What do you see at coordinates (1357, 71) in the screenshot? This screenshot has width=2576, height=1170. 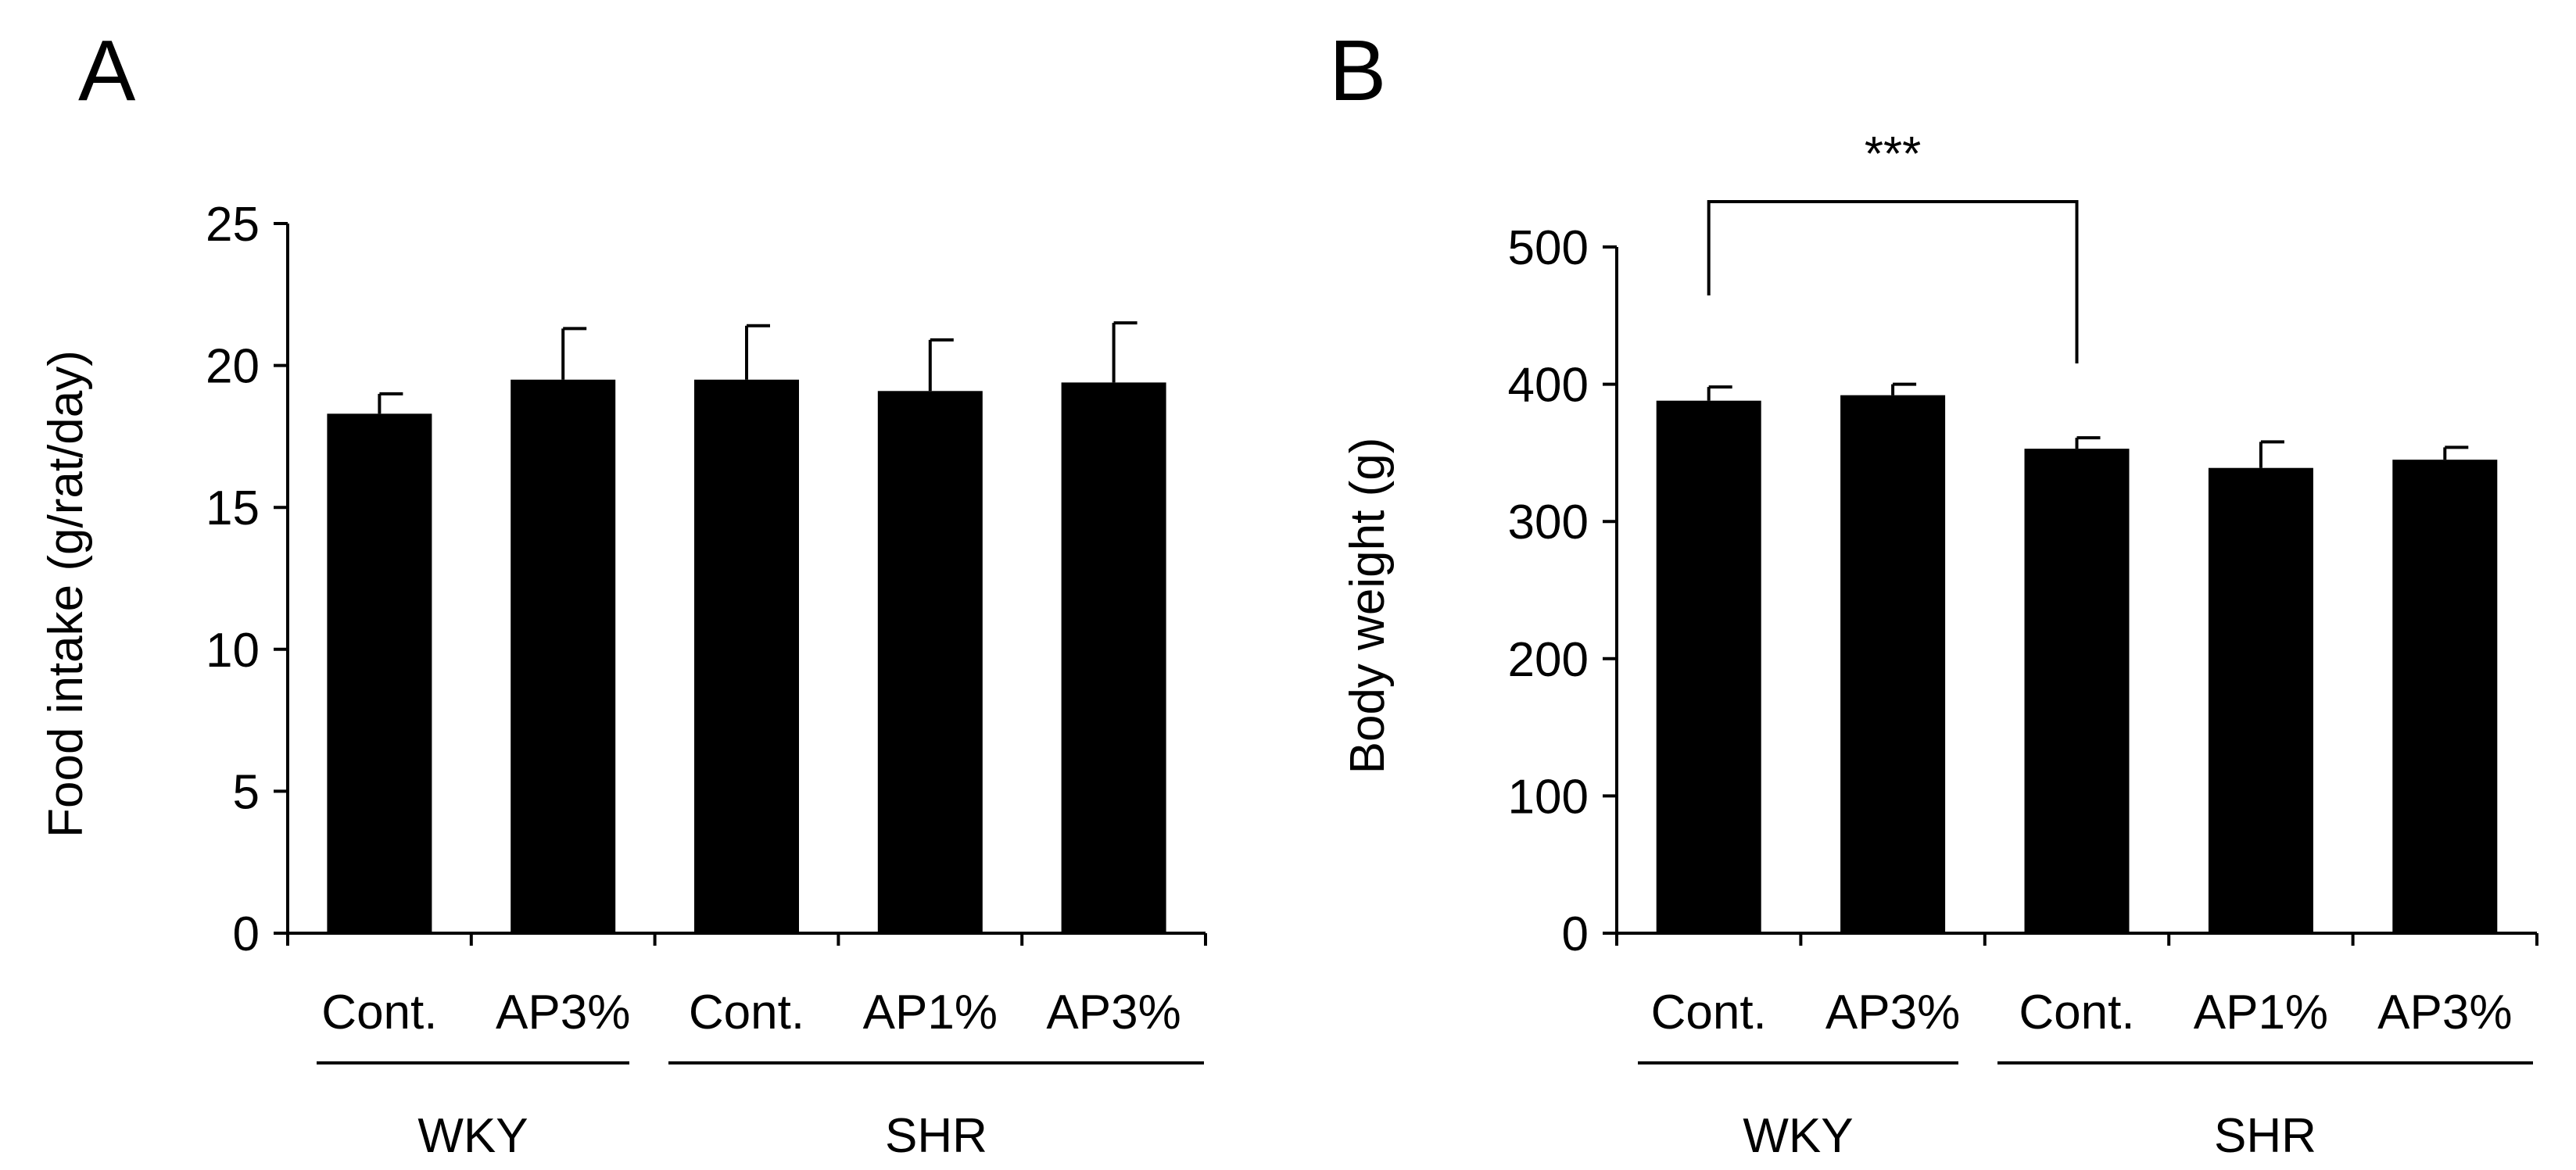 I see `panel-b-letter: B` at bounding box center [1357, 71].